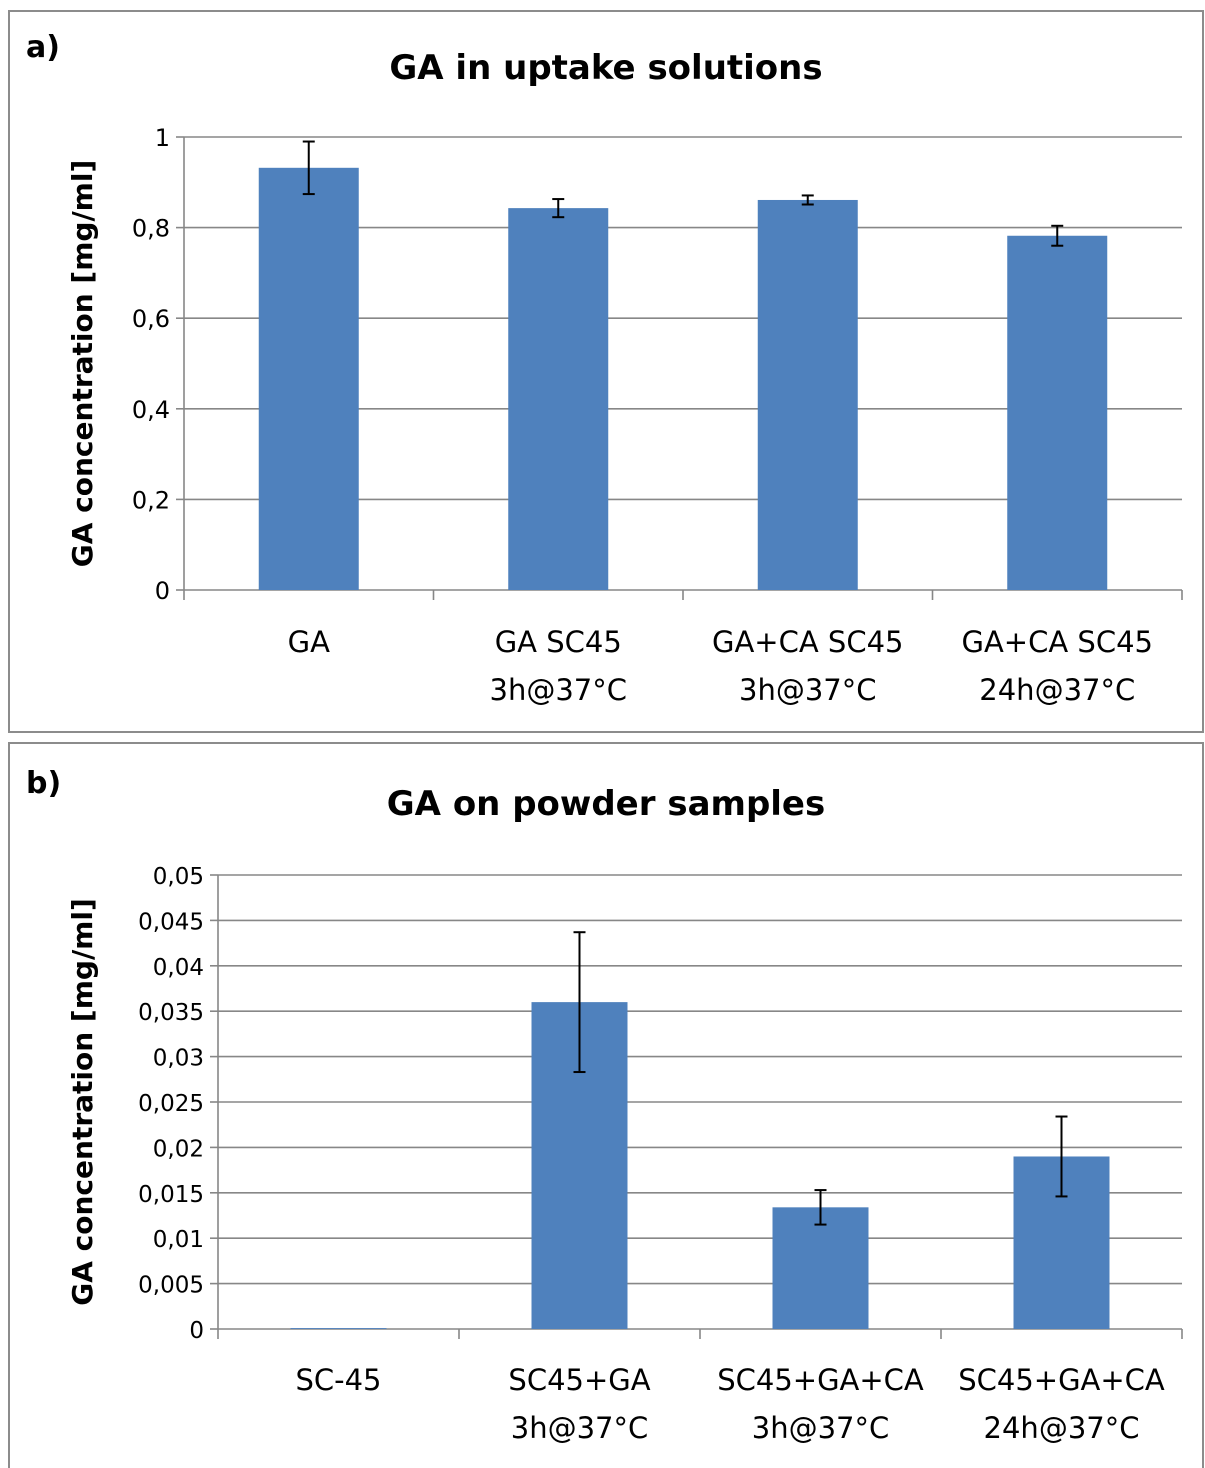 Image resolution: width=1205 pixels, height=1468 pixels. What do you see at coordinates (162, 138) in the screenshot?
I see `y-tick-label: 1` at bounding box center [162, 138].